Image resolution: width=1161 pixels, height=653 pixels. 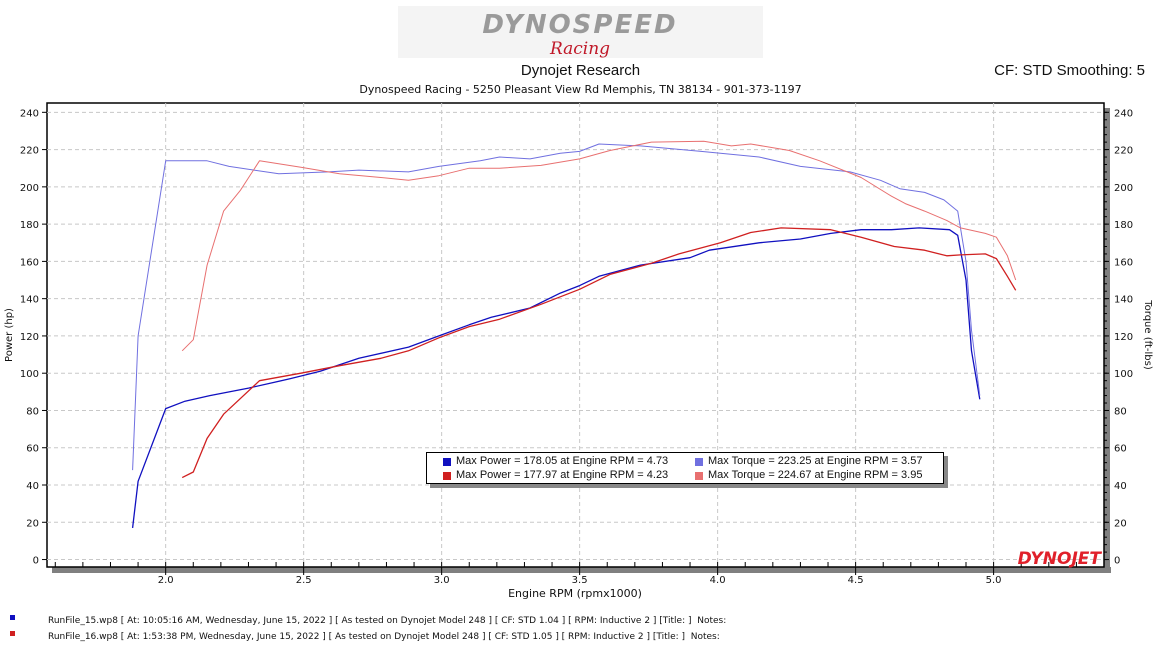 What do you see at coordinates (29, 225) in the screenshot?
I see `y-tick-label: 180` at bounding box center [29, 225].